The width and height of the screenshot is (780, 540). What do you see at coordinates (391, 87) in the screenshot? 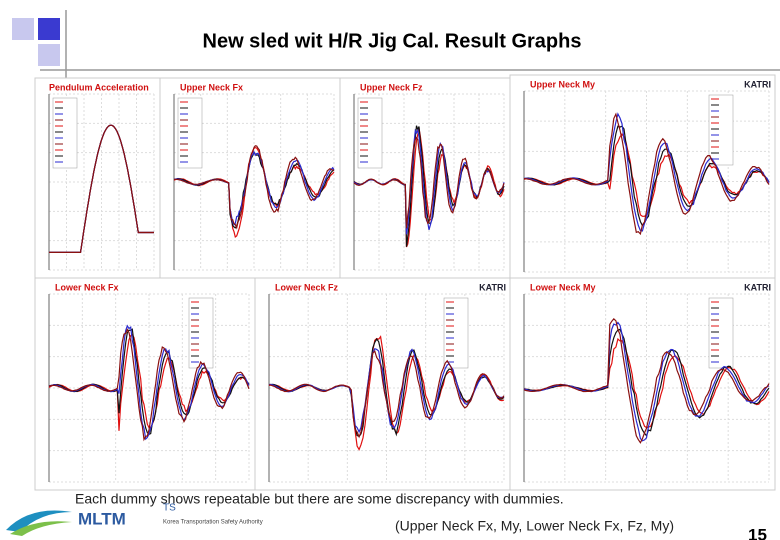
I see `panel-title: Upper Neck Fz` at bounding box center [391, 87].